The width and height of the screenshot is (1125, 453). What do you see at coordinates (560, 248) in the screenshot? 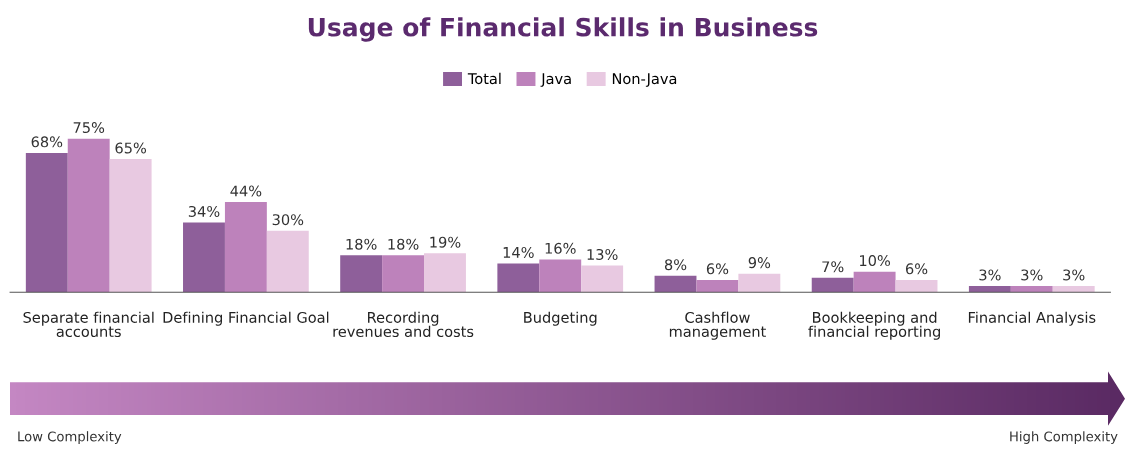
I see `data-label: 16%` at bounding box center [560, 248].